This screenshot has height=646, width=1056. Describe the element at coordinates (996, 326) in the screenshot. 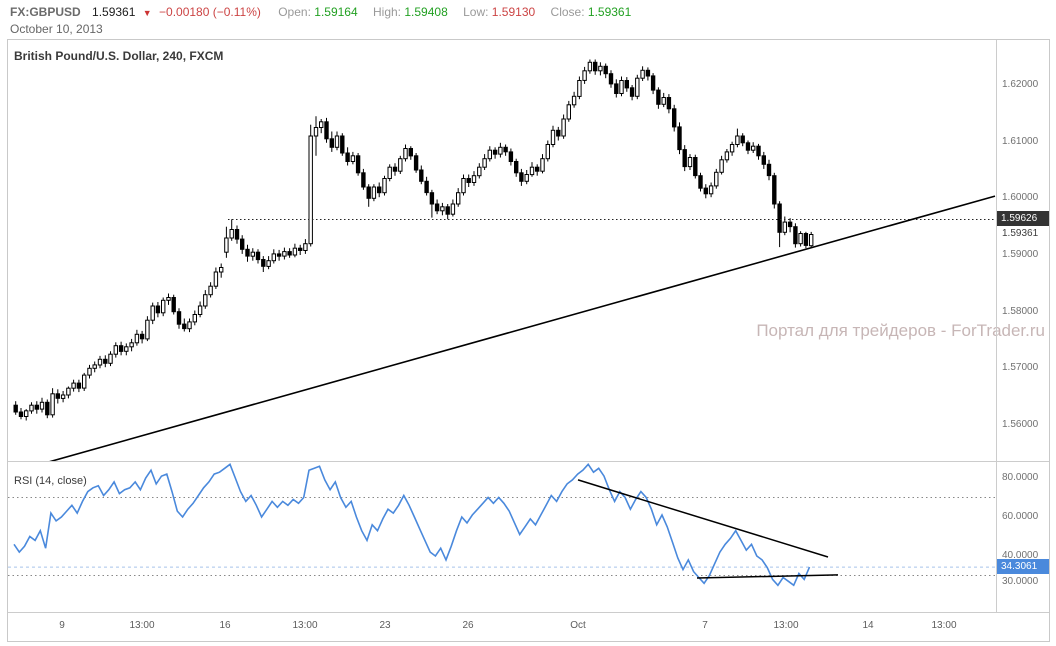

I see `price-axis-separator` at that location.